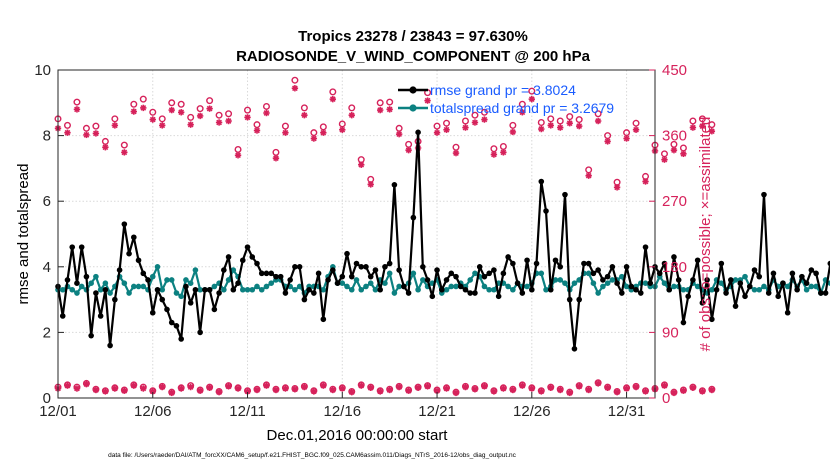 The image size is (830, 470). What do you see at coordinates (532, 411) in the screenshot?
I see `x-tick-label: 12/26` at bounding box center [532, 411].